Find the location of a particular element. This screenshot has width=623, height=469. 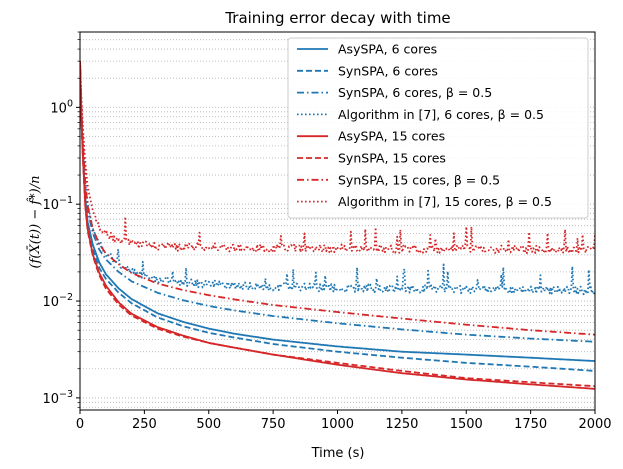

legend-label: AsySPA, 15 cores is located at coordinates (391, 136).